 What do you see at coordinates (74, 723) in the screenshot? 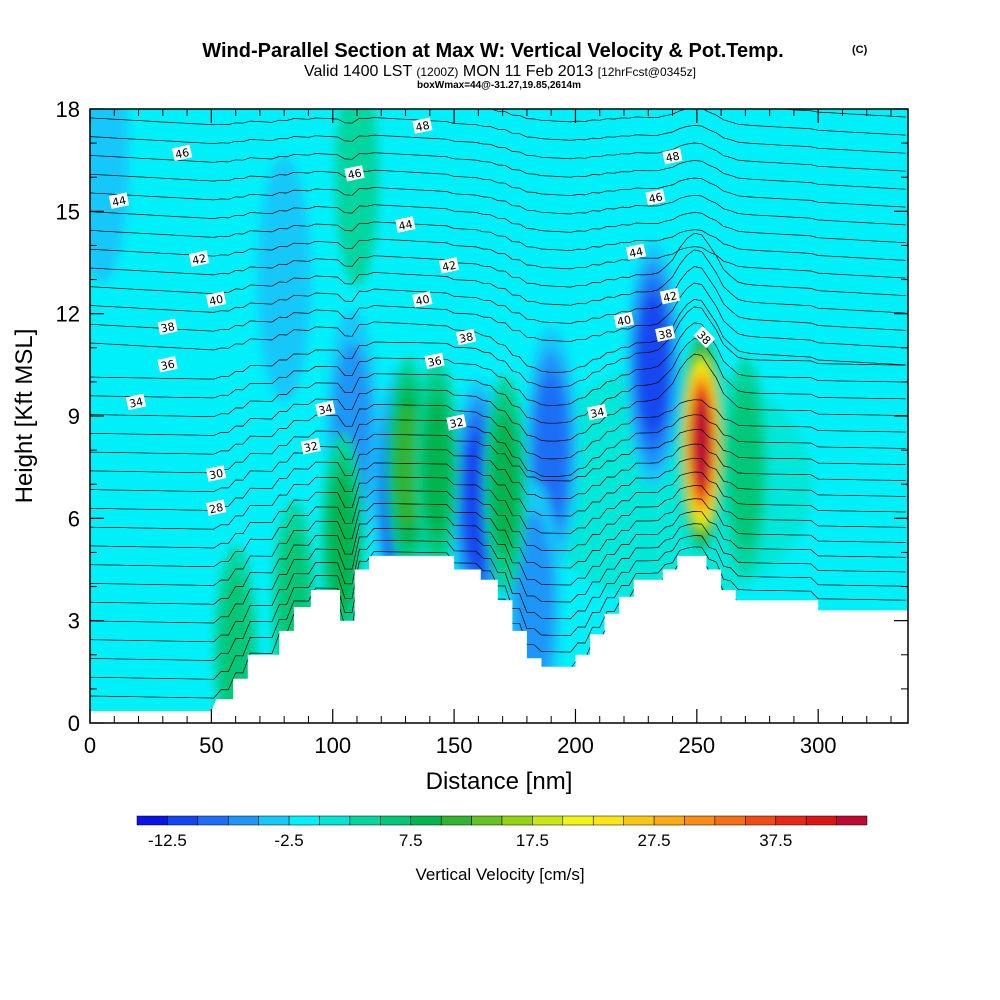
I see `y-tick-label: 0` at bounding box center [74, 723].